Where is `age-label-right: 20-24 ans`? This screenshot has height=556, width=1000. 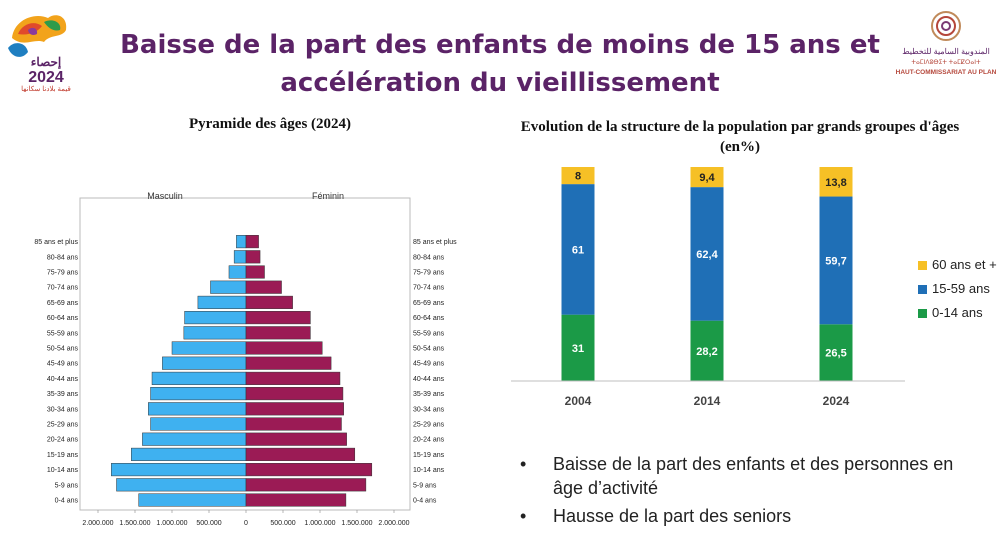 age-label-right: 20-24 ans is located at coordinates (429, 440).